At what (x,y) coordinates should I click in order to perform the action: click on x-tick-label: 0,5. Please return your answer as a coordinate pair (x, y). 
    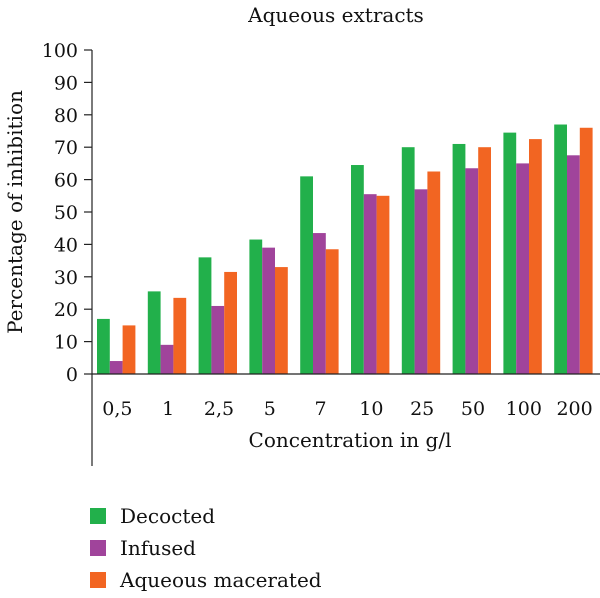
    Looking at the image, I should click on (117, 409).